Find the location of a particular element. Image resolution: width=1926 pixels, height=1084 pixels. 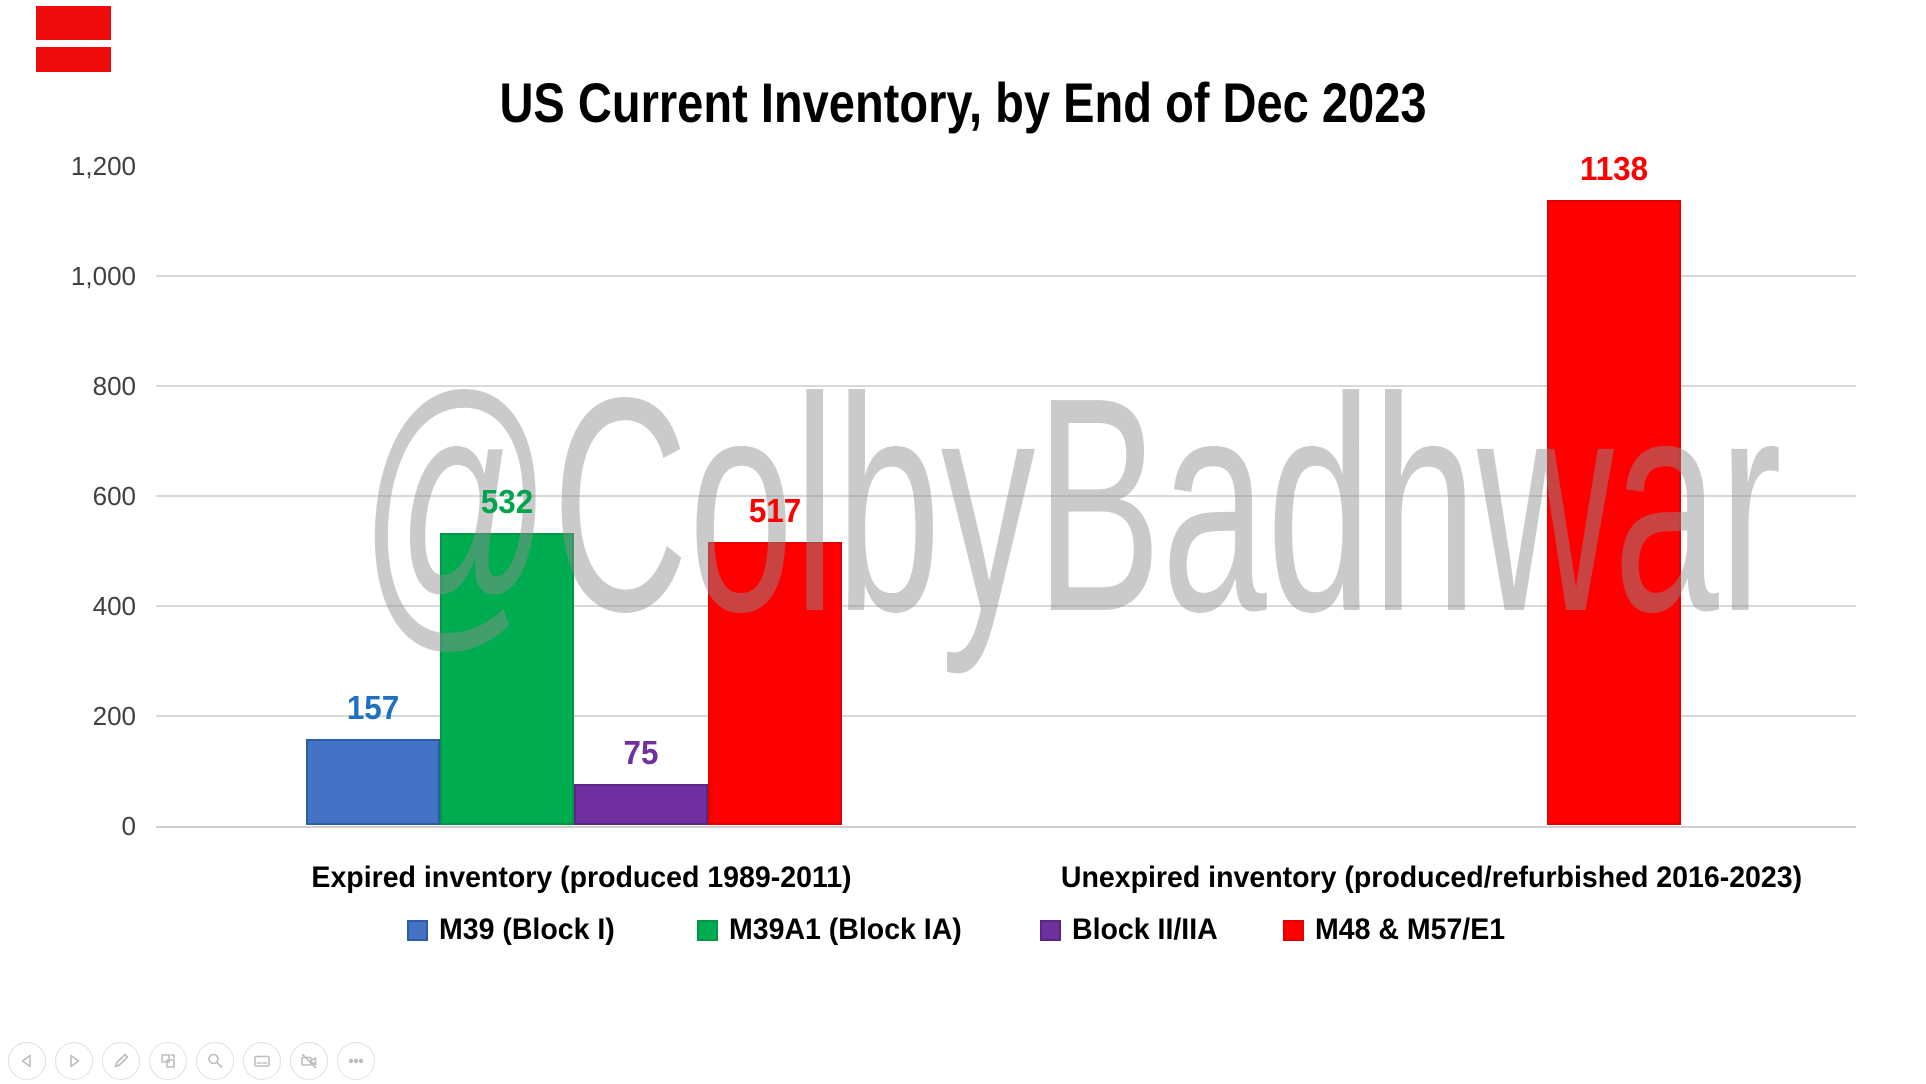

legend-swatch-purple is located at coordinates (1050, 930).